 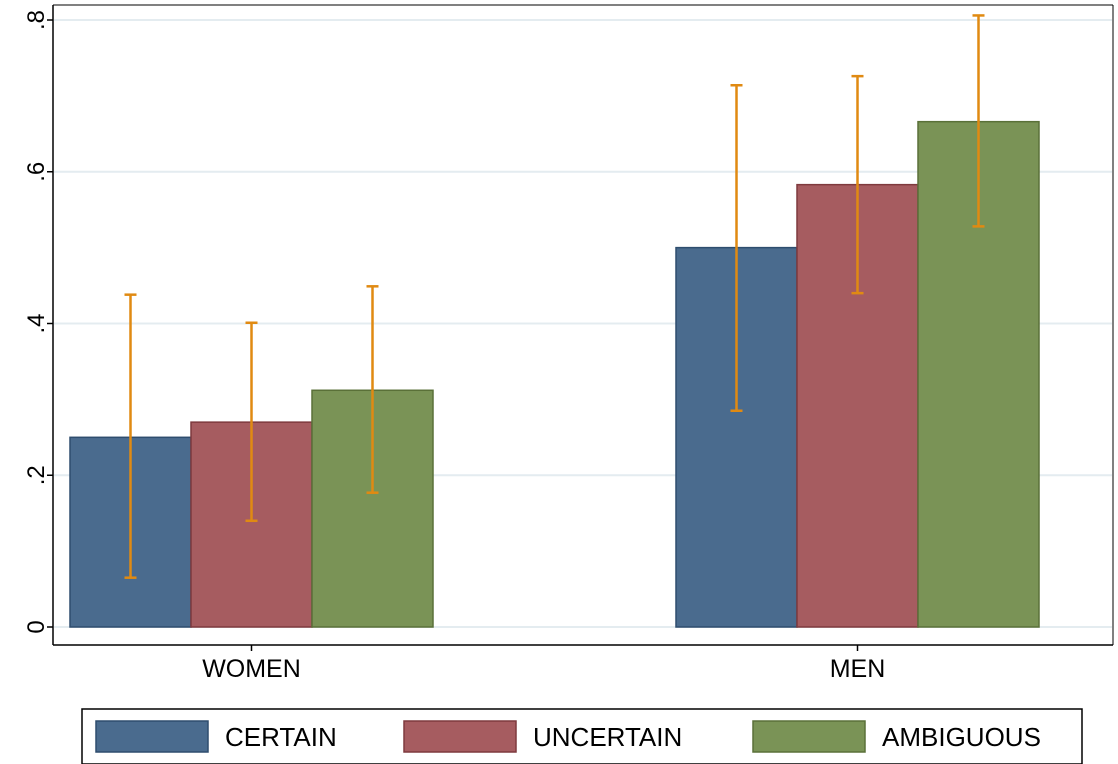 I want to click on legend-swatch-certain, so click(x=152, y=736).